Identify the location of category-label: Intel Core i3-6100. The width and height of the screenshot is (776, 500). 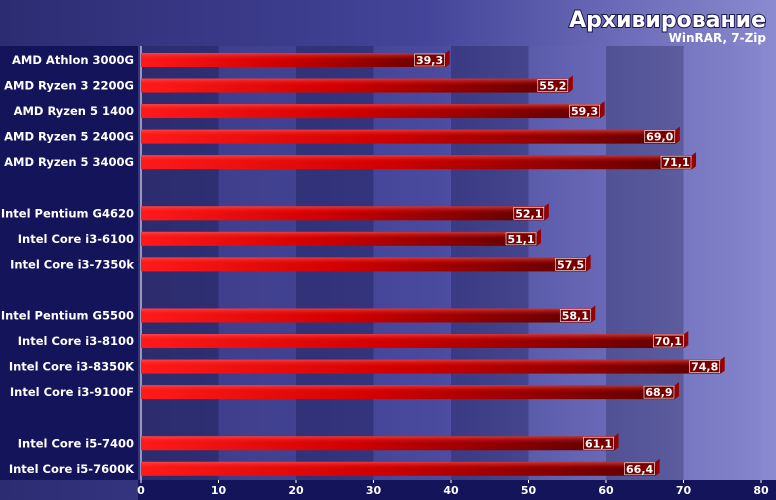
(76, 239).